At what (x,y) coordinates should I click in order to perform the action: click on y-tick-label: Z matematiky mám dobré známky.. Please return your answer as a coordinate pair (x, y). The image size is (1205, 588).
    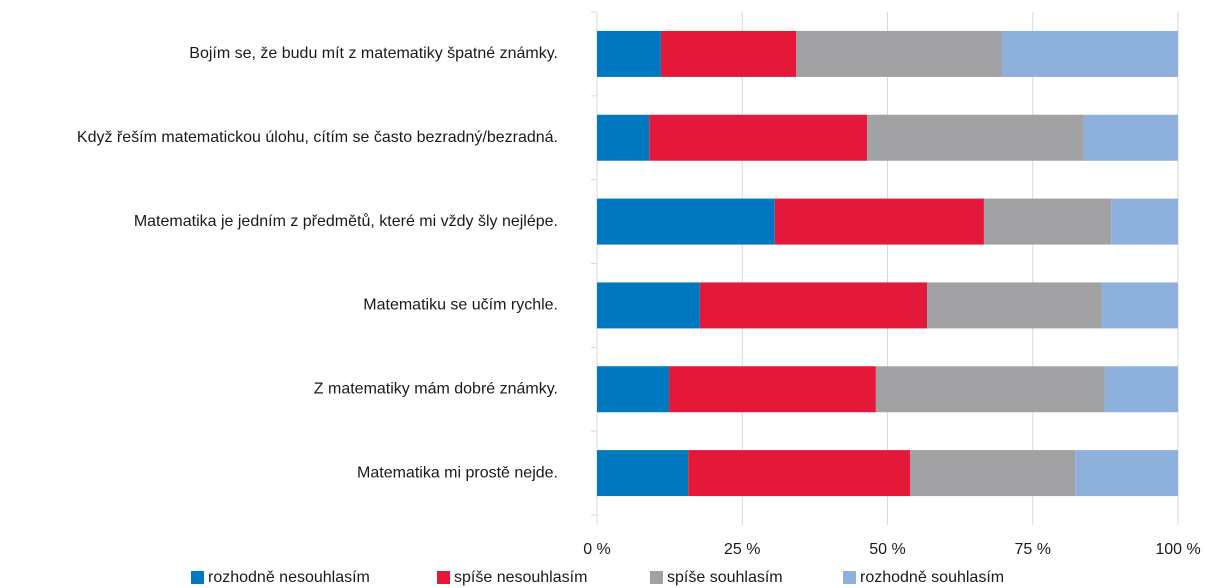
    Looking at the image, I should click on (436, 388).